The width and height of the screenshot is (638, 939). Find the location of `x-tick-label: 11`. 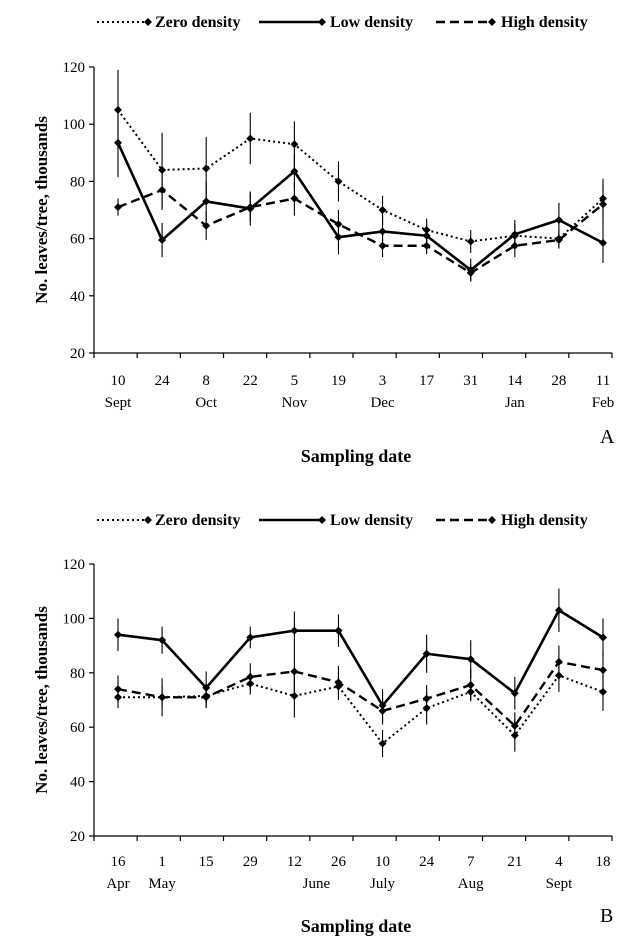

x-tick-label: 11 is located at coordinates (603, 381).